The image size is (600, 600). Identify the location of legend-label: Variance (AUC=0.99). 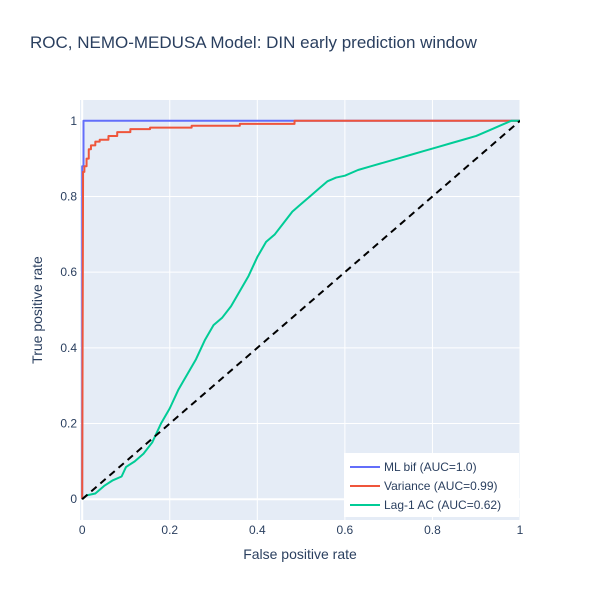
(441, 486).